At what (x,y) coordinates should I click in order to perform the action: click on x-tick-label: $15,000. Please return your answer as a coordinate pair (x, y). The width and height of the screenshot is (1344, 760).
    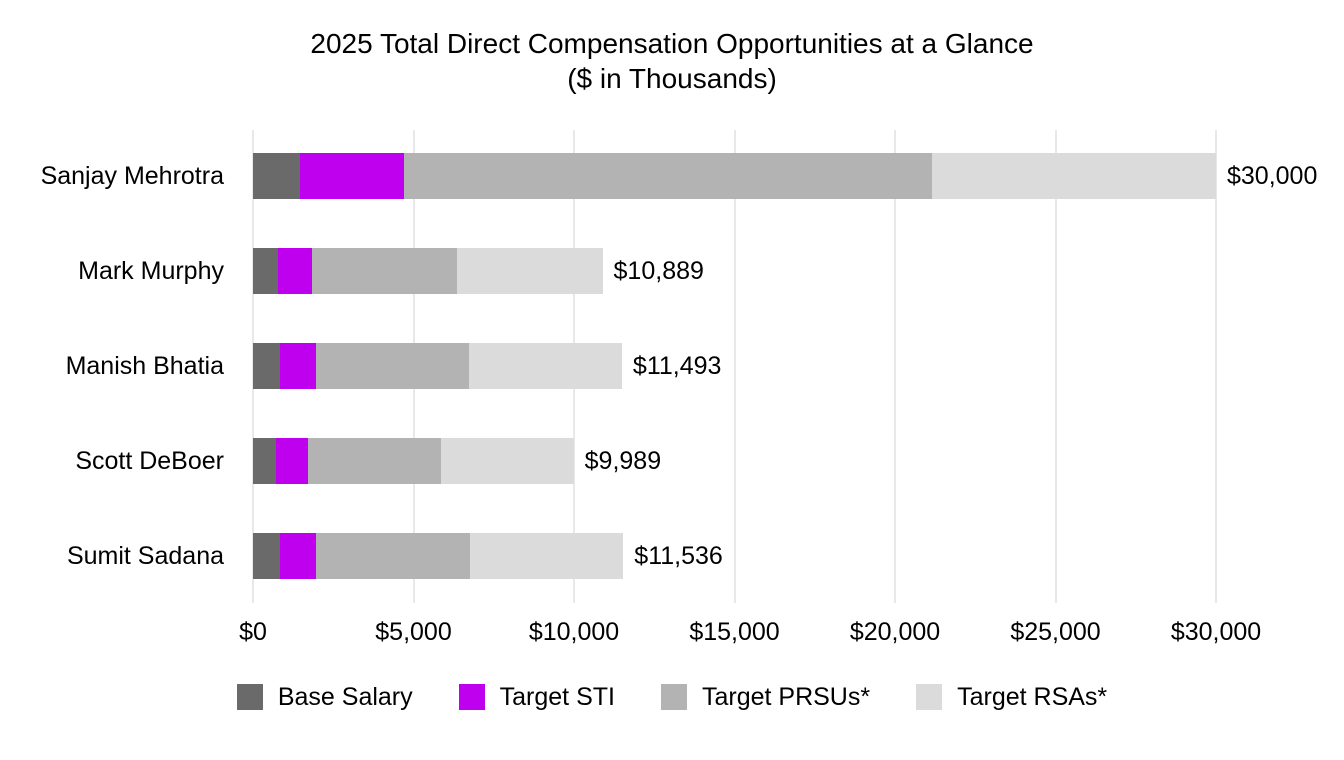
    Looking at the image, I should click on (734, 632).